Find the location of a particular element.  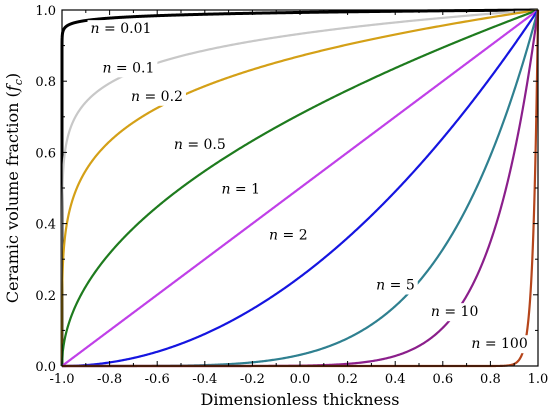

x-tick-label: 0.4 is located at coordinates (395, 379).